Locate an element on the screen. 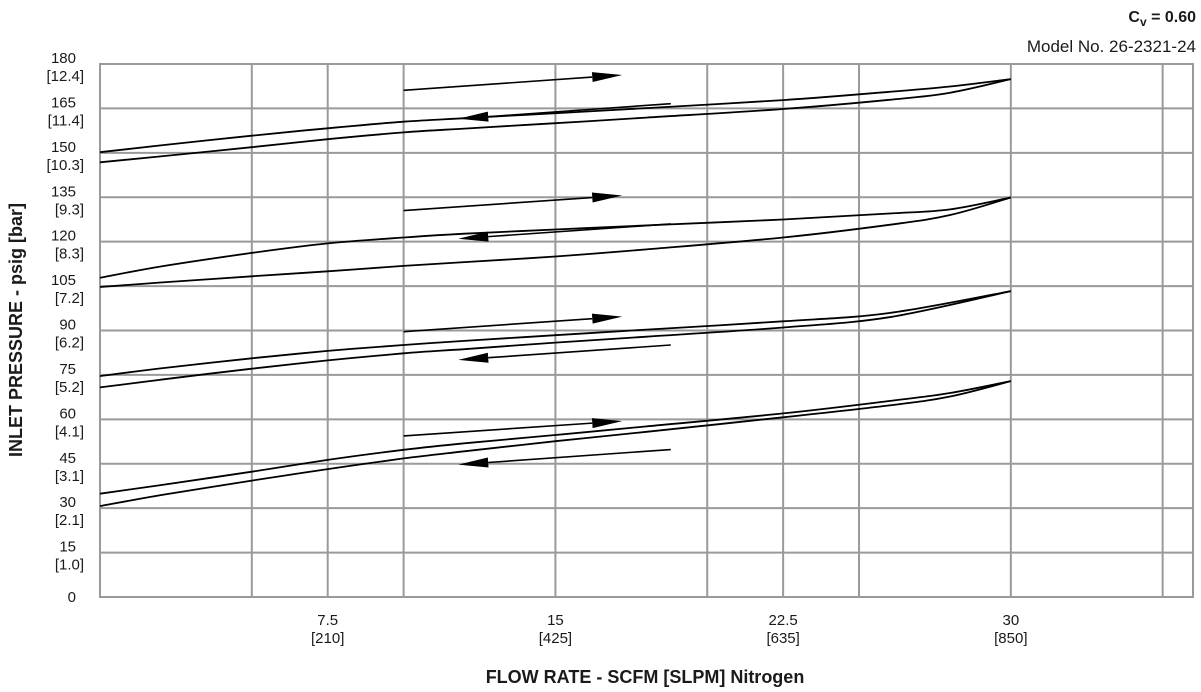  y-tick-label: 0 is located at coordinates (72, 597).